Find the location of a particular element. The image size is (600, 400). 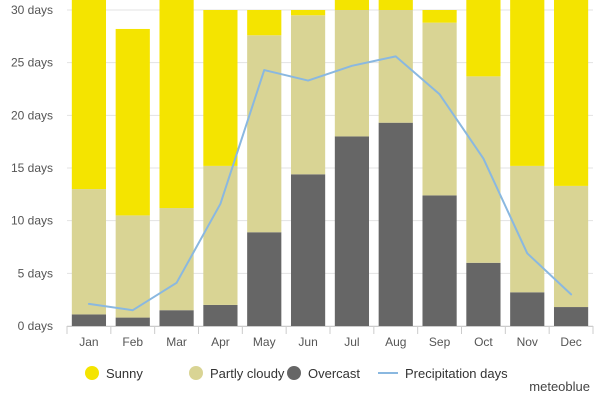

x-tick-label: Jul is located at coordinates (351, 342).